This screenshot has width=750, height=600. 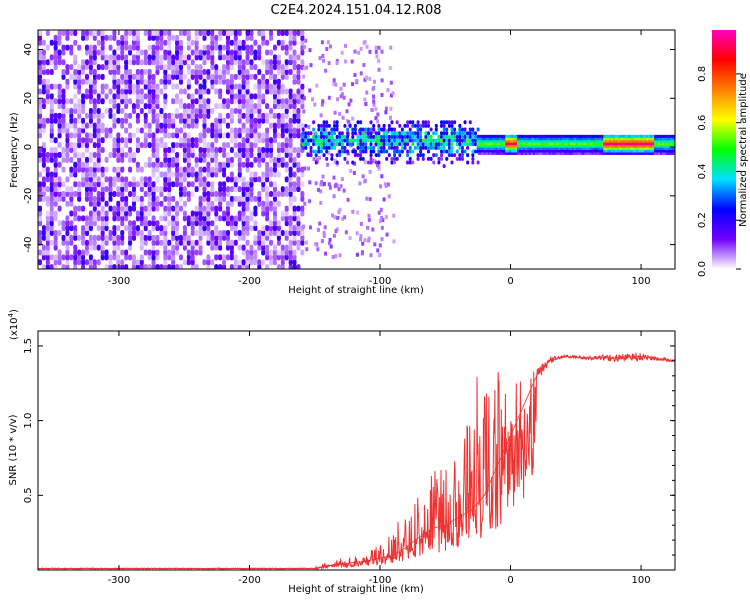 I want to click on y-tick-label: 0, so click(x=28, y=147).